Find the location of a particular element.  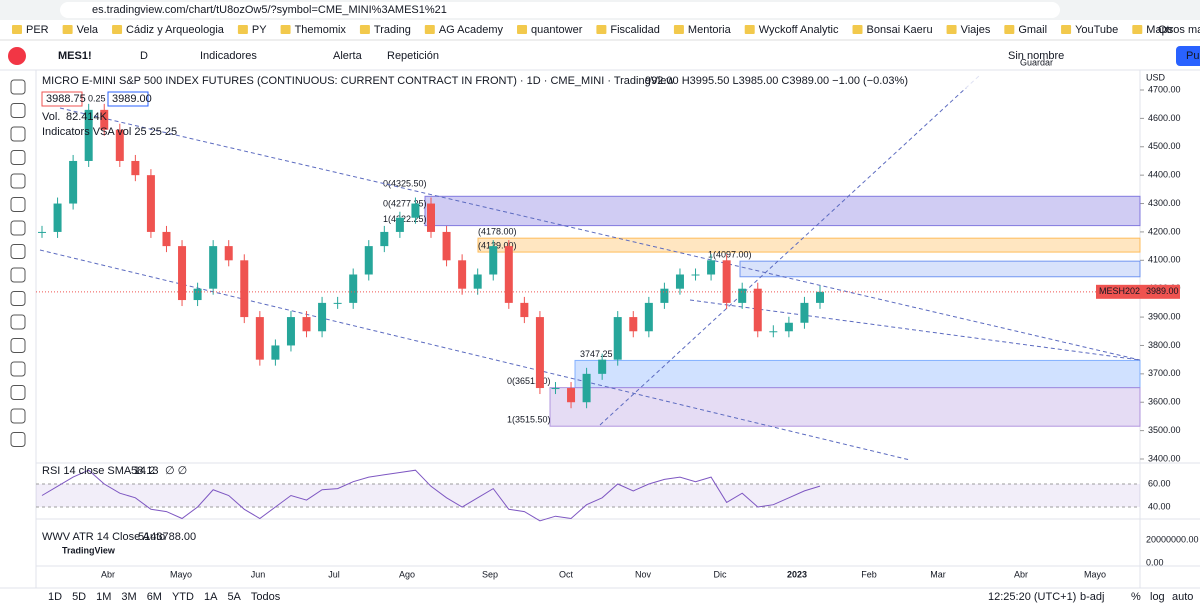

bookmark: Vela is located at coordinates (88, 30).